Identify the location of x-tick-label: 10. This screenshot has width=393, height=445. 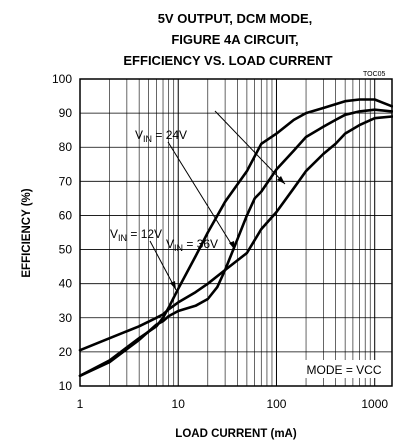
(179, 404).